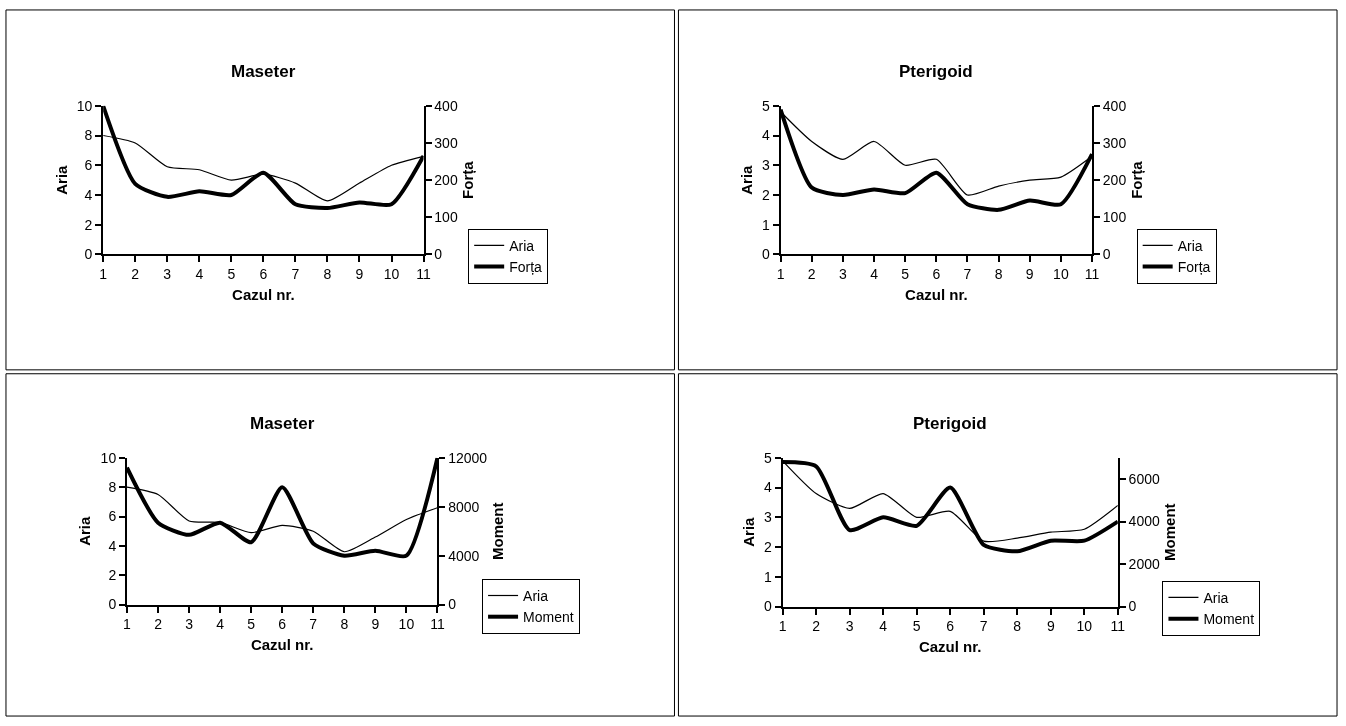 Image resolution: width=1346 pixels, height=726 pixels. I want to click on y-tick-label: 1, so click(767, 576).